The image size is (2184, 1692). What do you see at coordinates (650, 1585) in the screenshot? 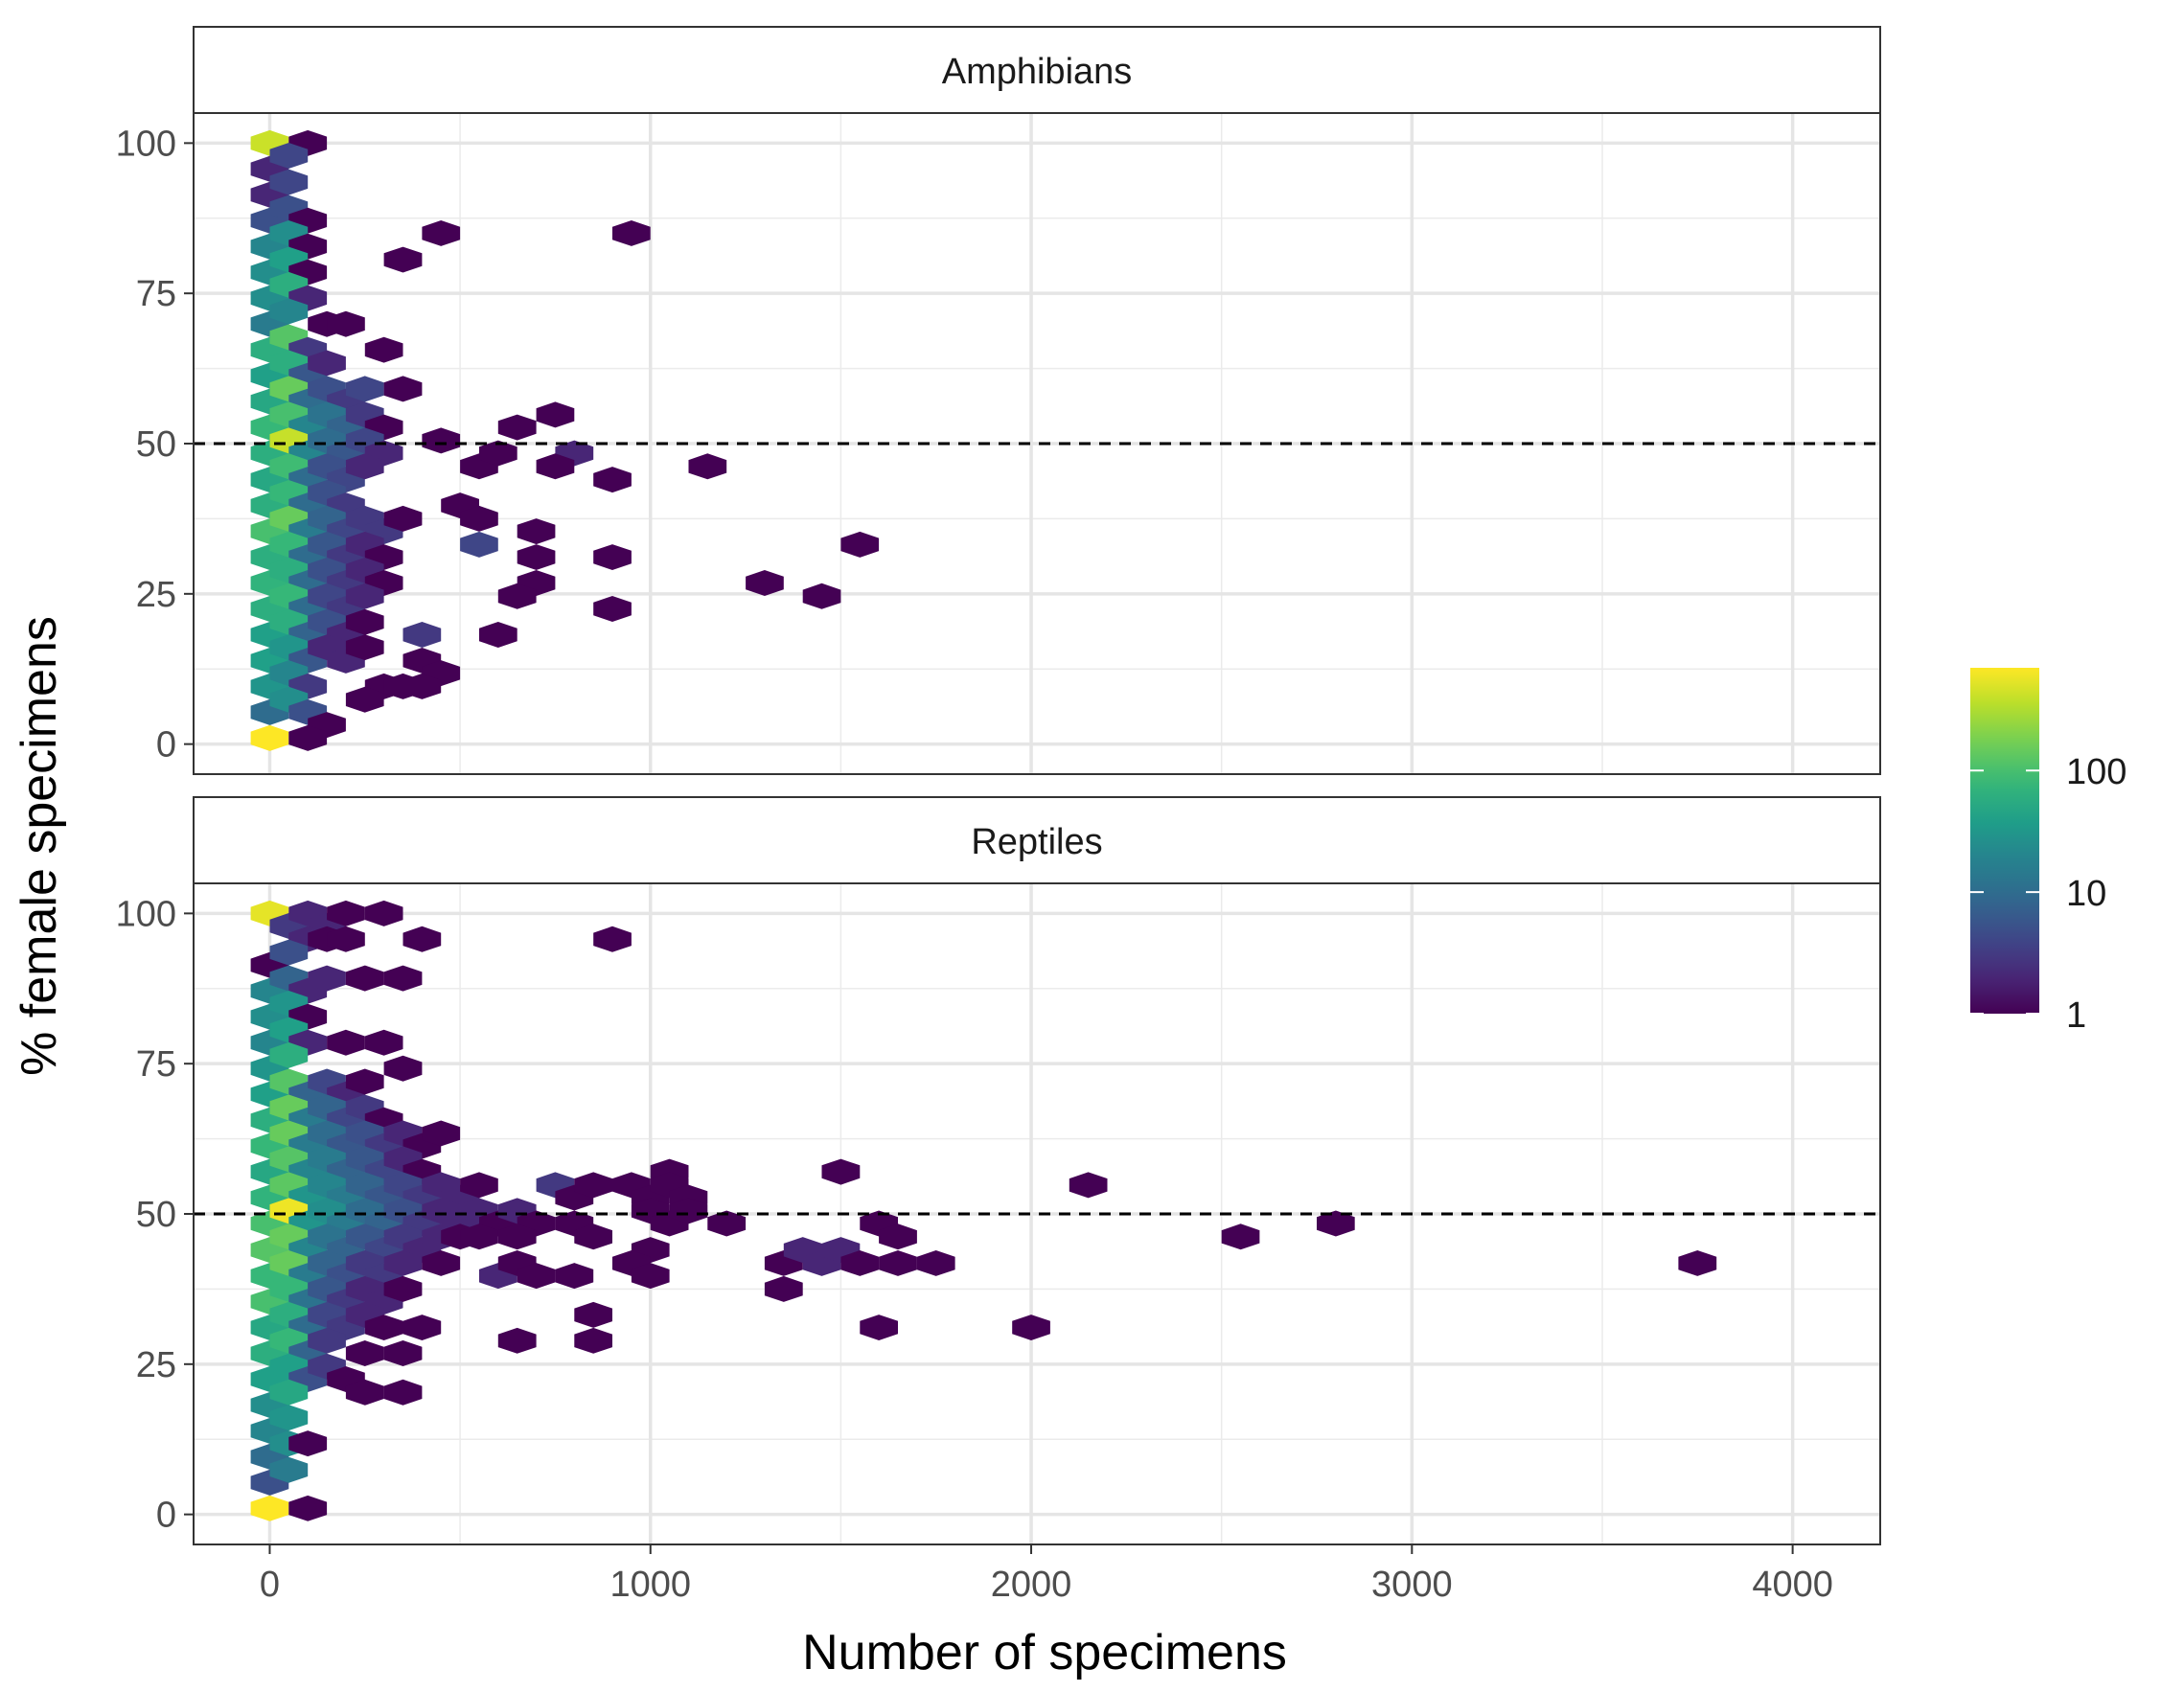
I see `x-tick-label: 1000` at bounding box center [650, 1585].